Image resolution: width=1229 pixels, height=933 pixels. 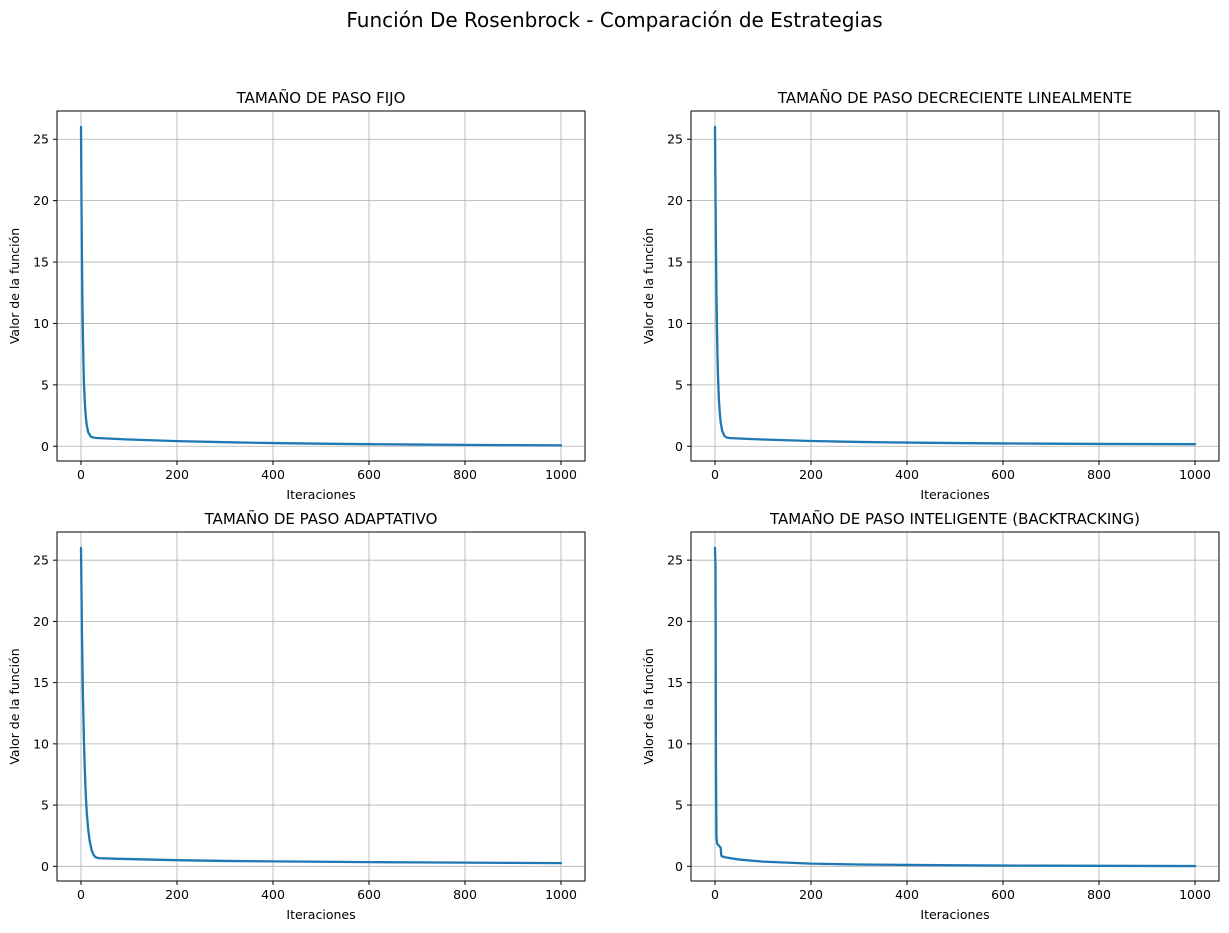 What do you see at coordinates (954, 97) in the screenshot?
I see `subplot-title: TAMAÑO DE PASO DECRECIENTE LINEALMENTE` at bounding box center [954, 97].